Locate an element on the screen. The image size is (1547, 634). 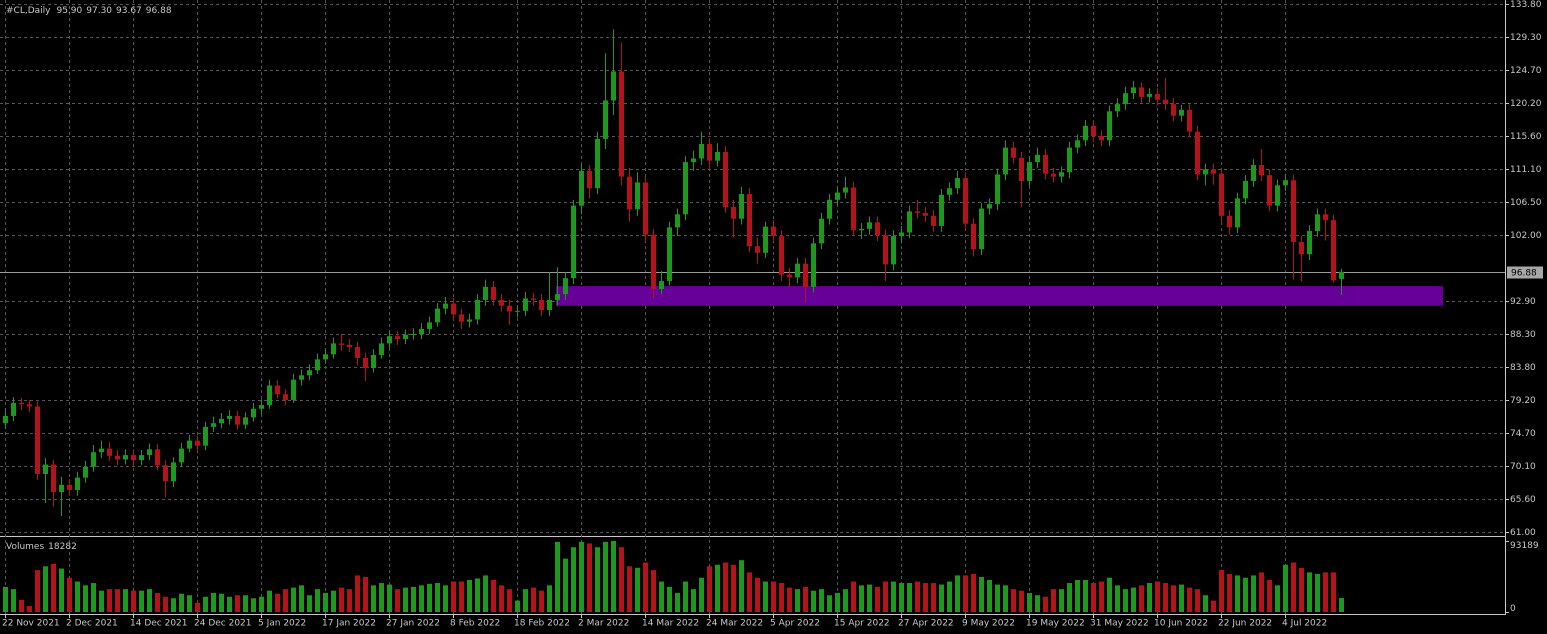
x-tick-label: 31 May 2022 is located at coordinates (1119, 624).